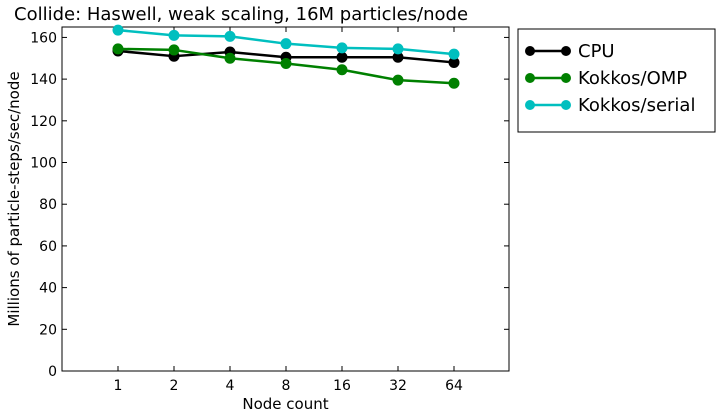 Image resolution: width=722 pixels, height=419 pixels. Describe the element at coordinates (636, 105) in the screenshot. I see `legend-label: Kokkos/serial` at that location.